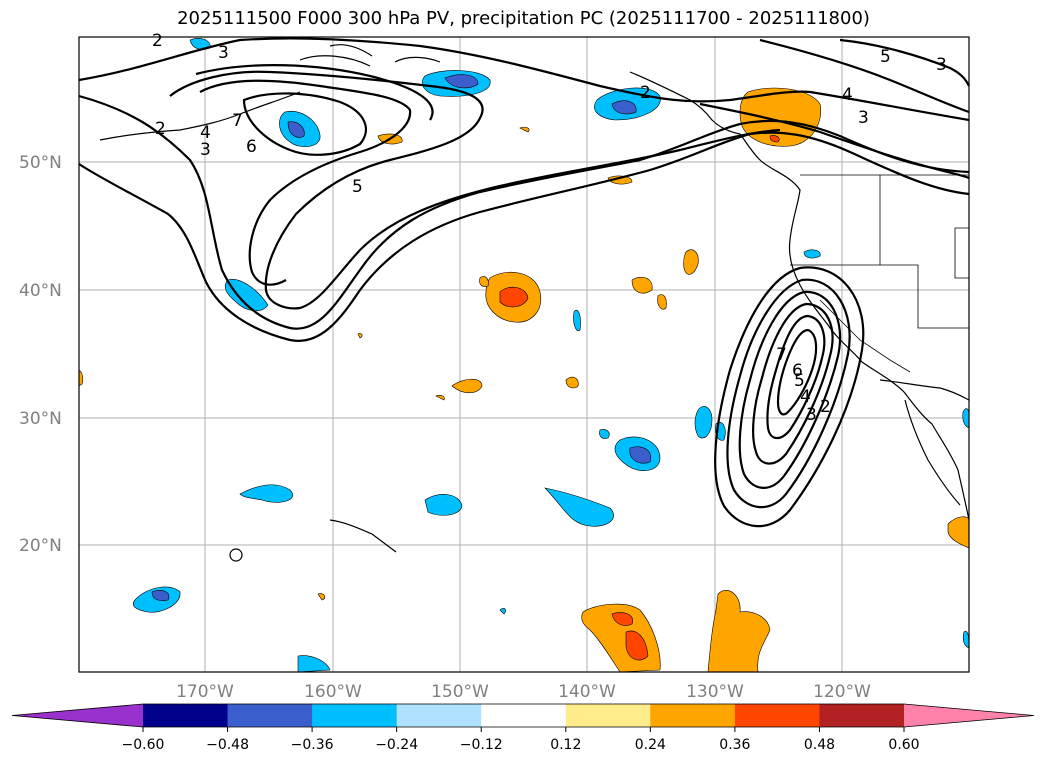 The image size is (1047, 765). I want to click on latitude-labels: 50°N 40°N 30°N 20°N, so click(40, 354).